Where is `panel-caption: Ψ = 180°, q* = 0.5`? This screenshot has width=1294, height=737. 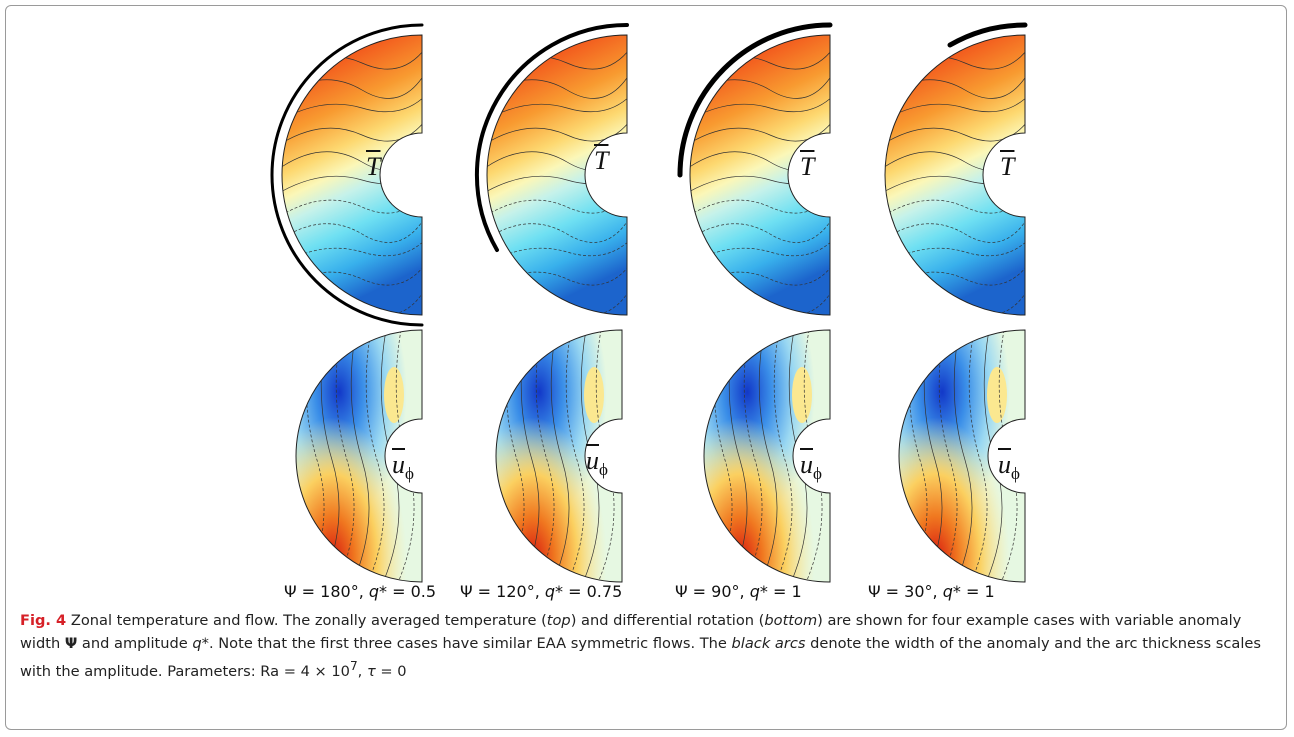
panel-caption: Ψ = 180°, q* = 0.5 is located at coordinates (360, 591).